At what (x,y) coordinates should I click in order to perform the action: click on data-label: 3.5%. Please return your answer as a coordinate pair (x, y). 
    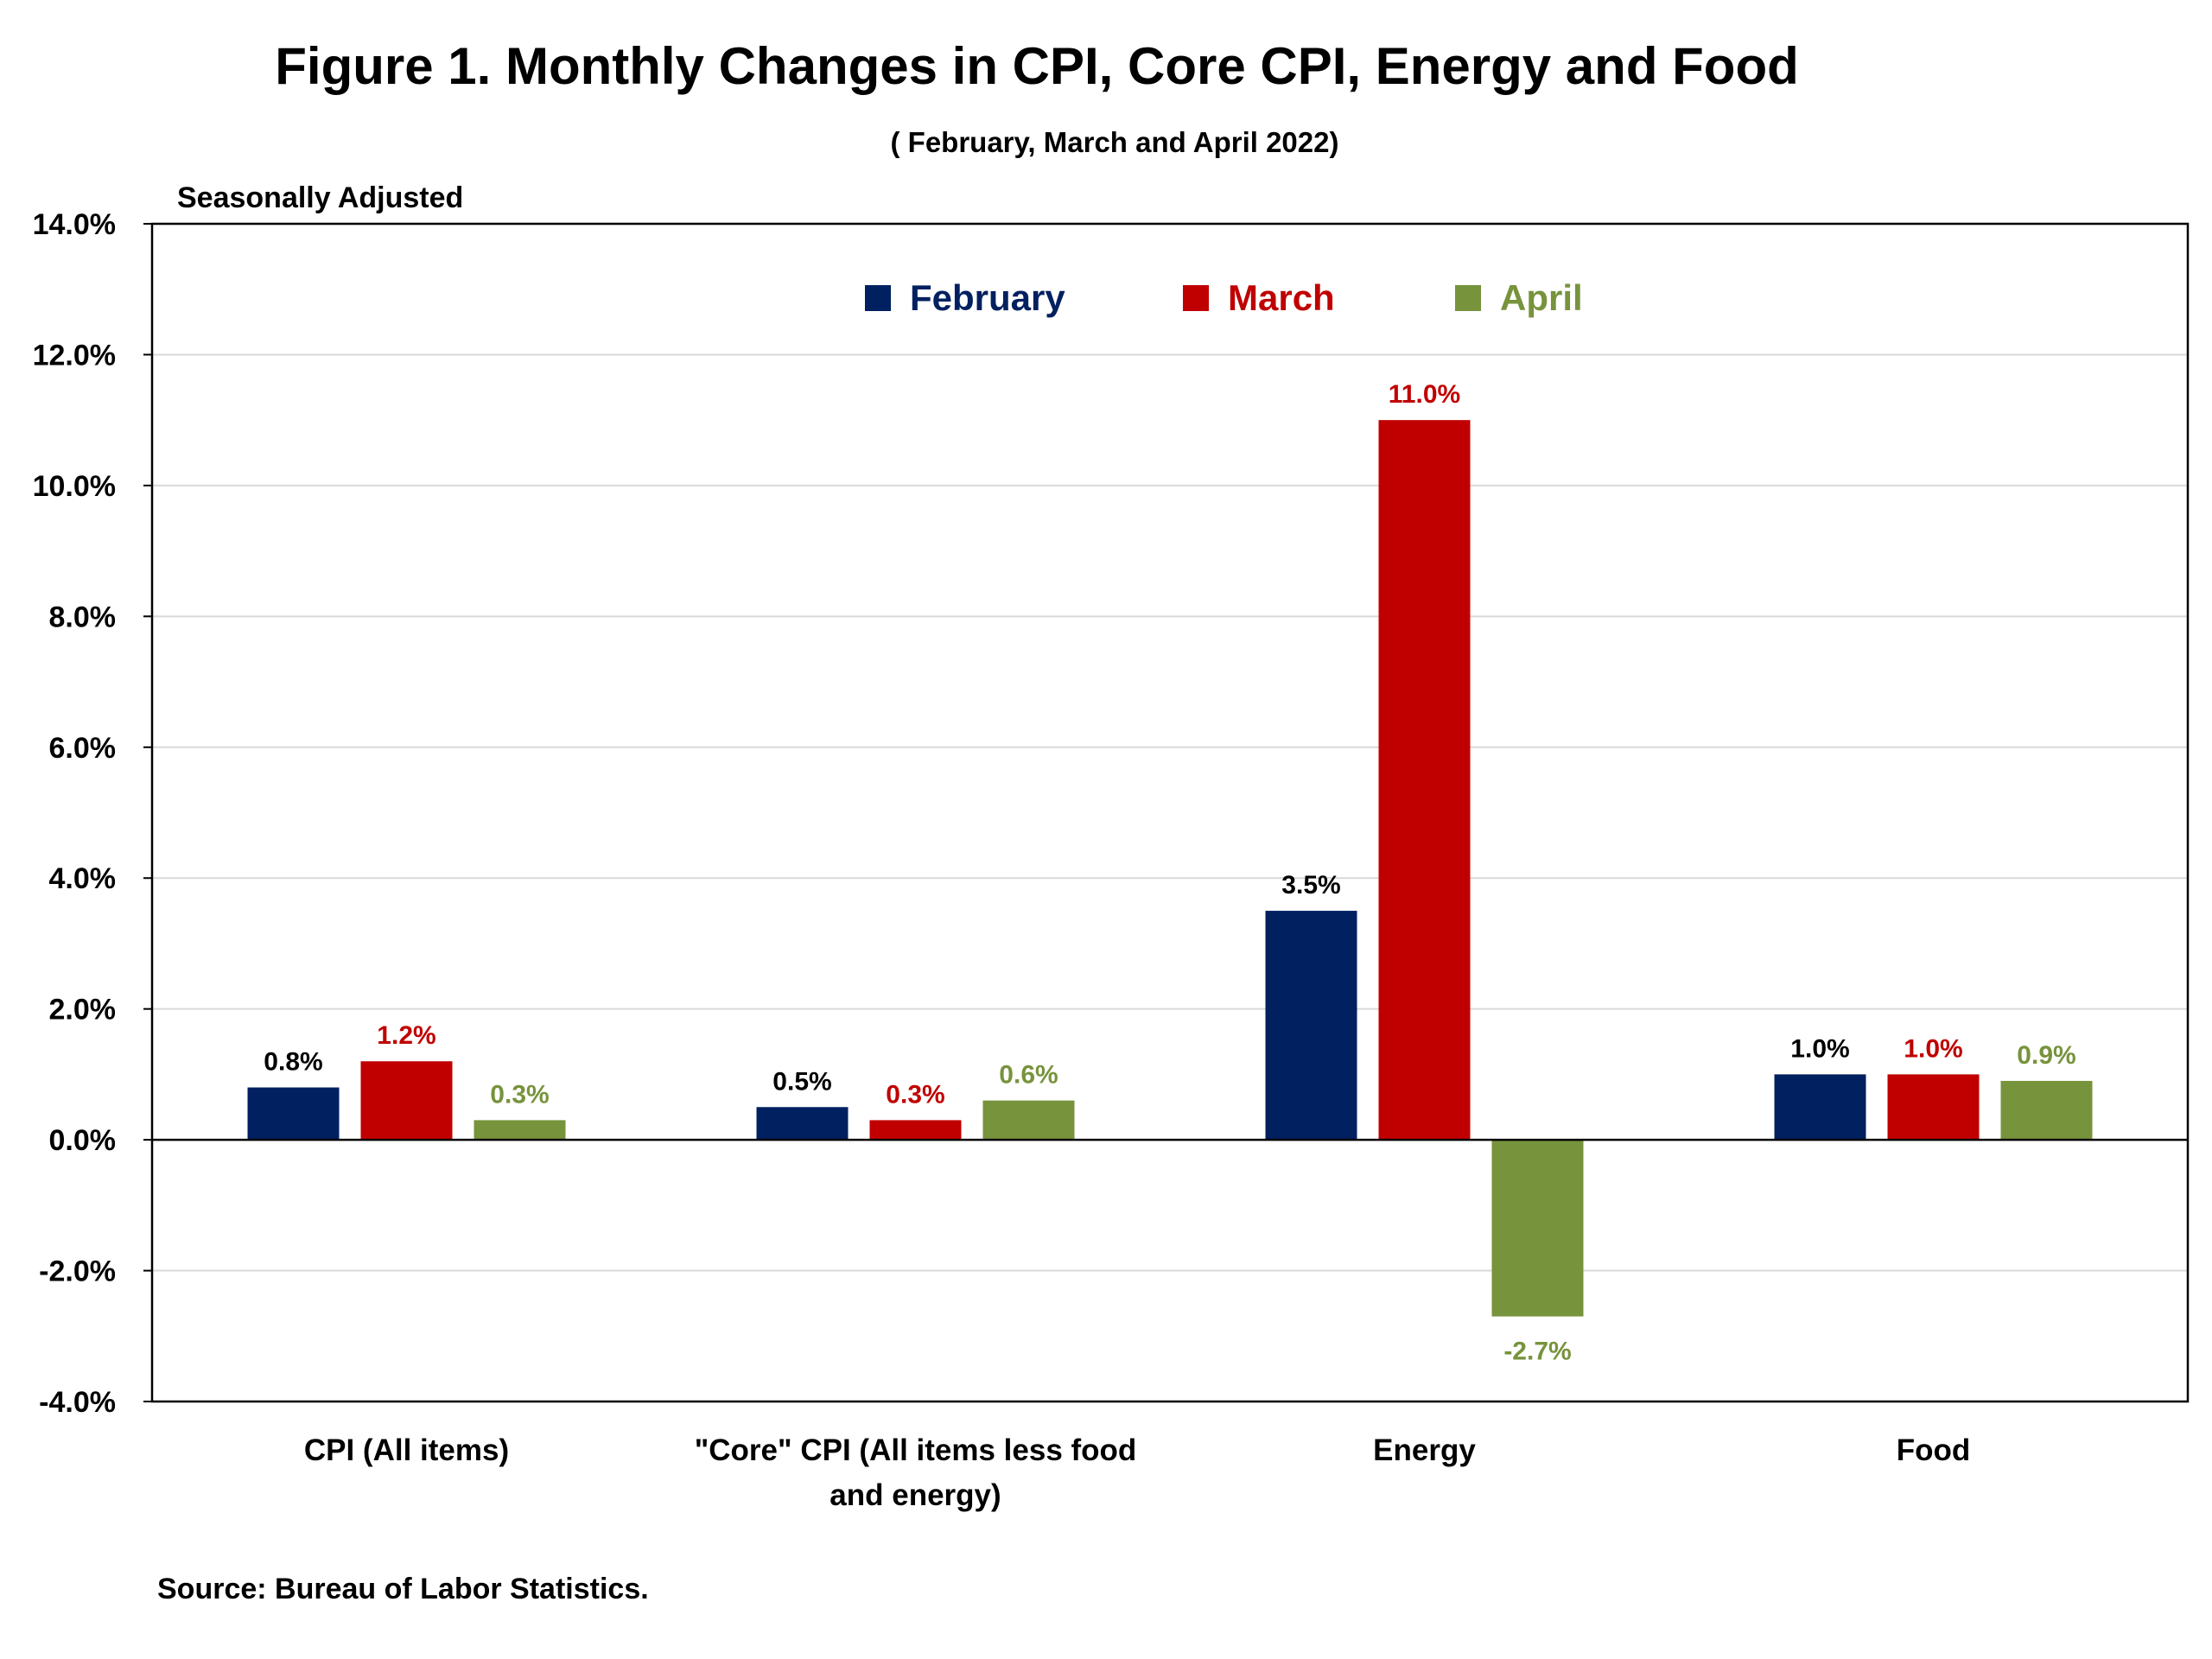
    Looking at the image, I should click on (1310, 885).